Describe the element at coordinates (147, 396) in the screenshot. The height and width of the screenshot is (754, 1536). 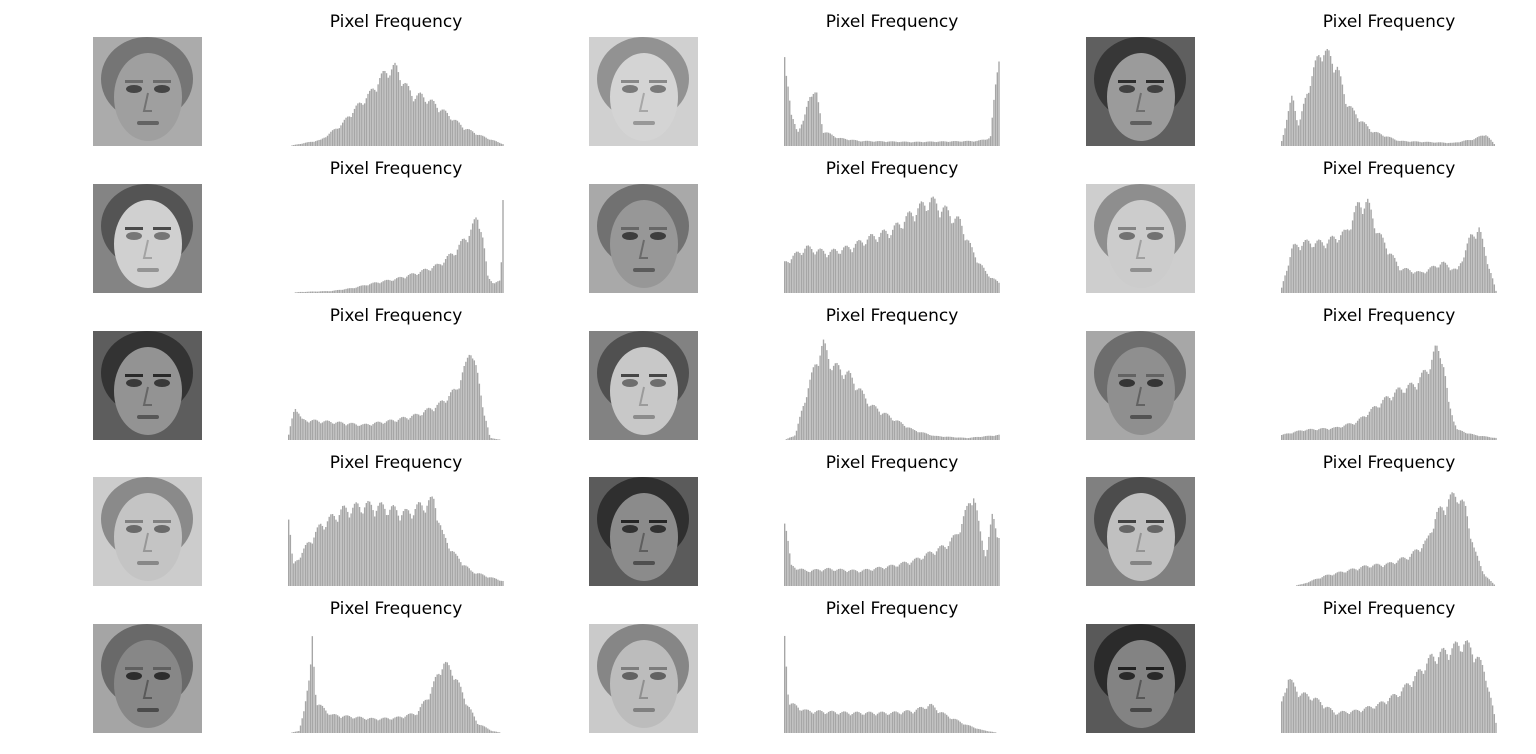
I see `face-nose` at that location.